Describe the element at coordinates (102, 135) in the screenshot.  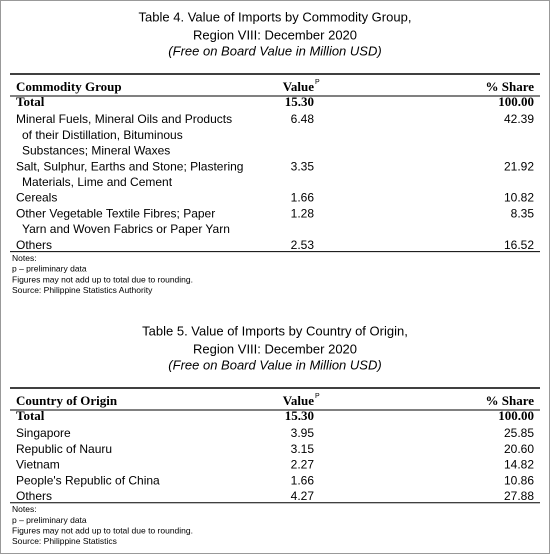
I see `row-label: of their Distillation, Bituminous` at that location.